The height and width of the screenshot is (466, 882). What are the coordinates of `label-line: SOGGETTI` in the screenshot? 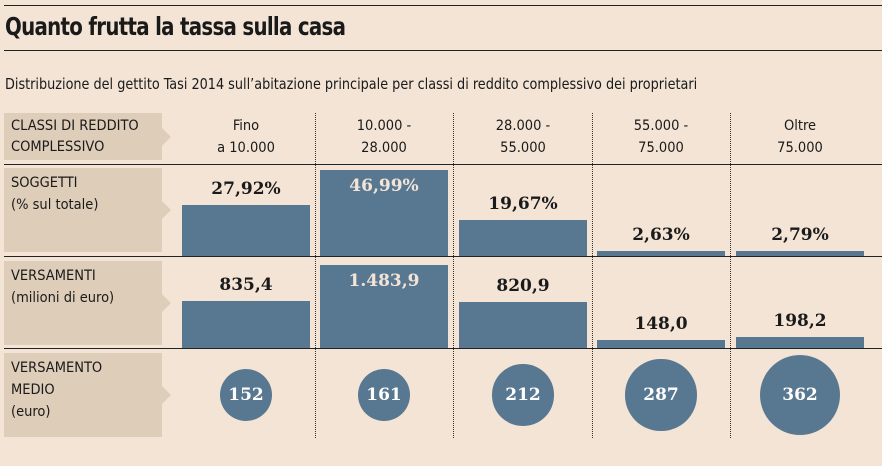 It's located at (44, 183).